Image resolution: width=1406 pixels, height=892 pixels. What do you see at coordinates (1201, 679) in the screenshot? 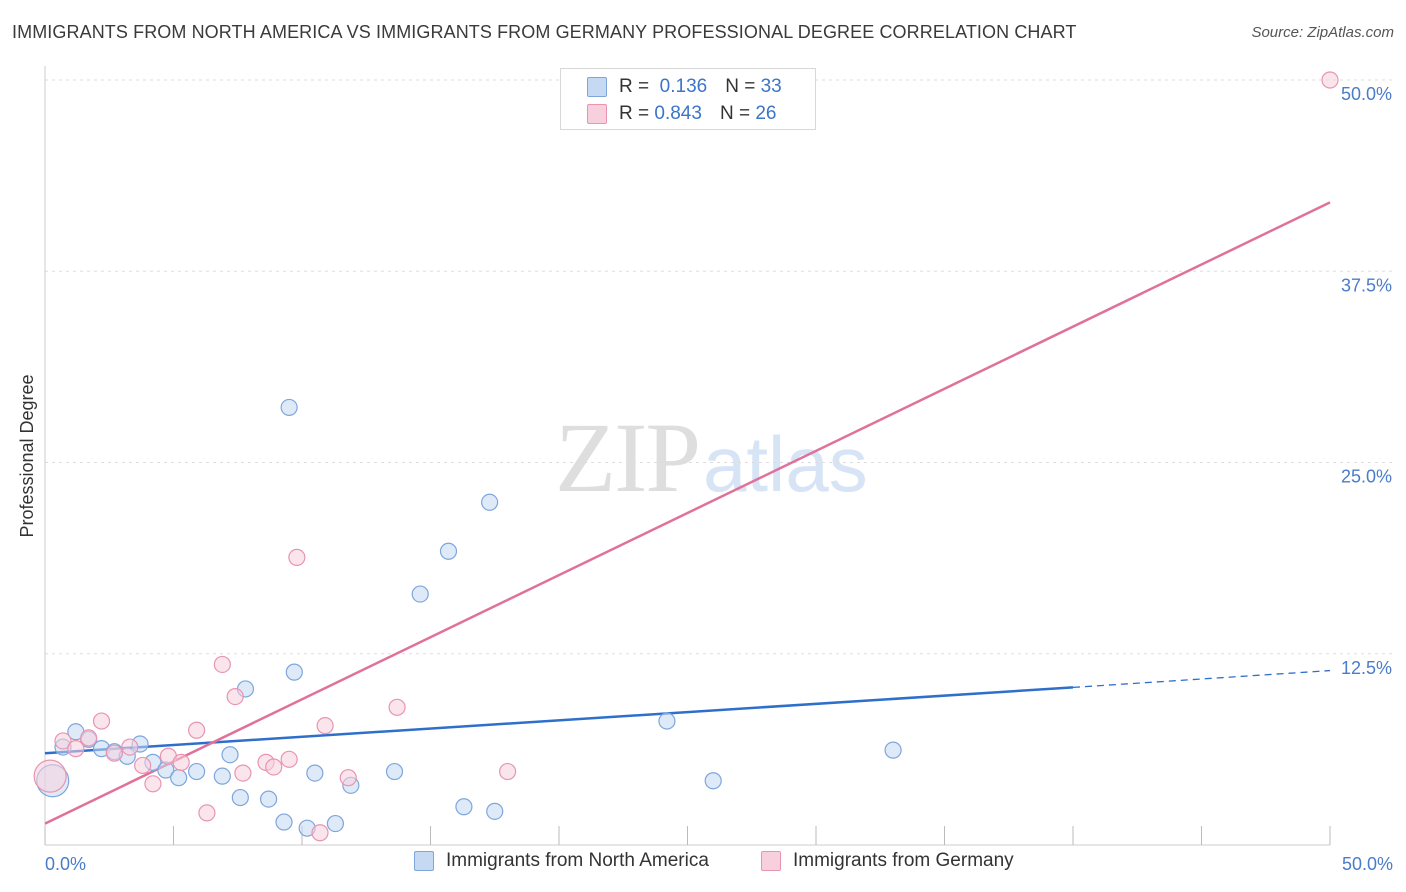
I see `north-america-trend-extension` at bounding box center [1201, 679].